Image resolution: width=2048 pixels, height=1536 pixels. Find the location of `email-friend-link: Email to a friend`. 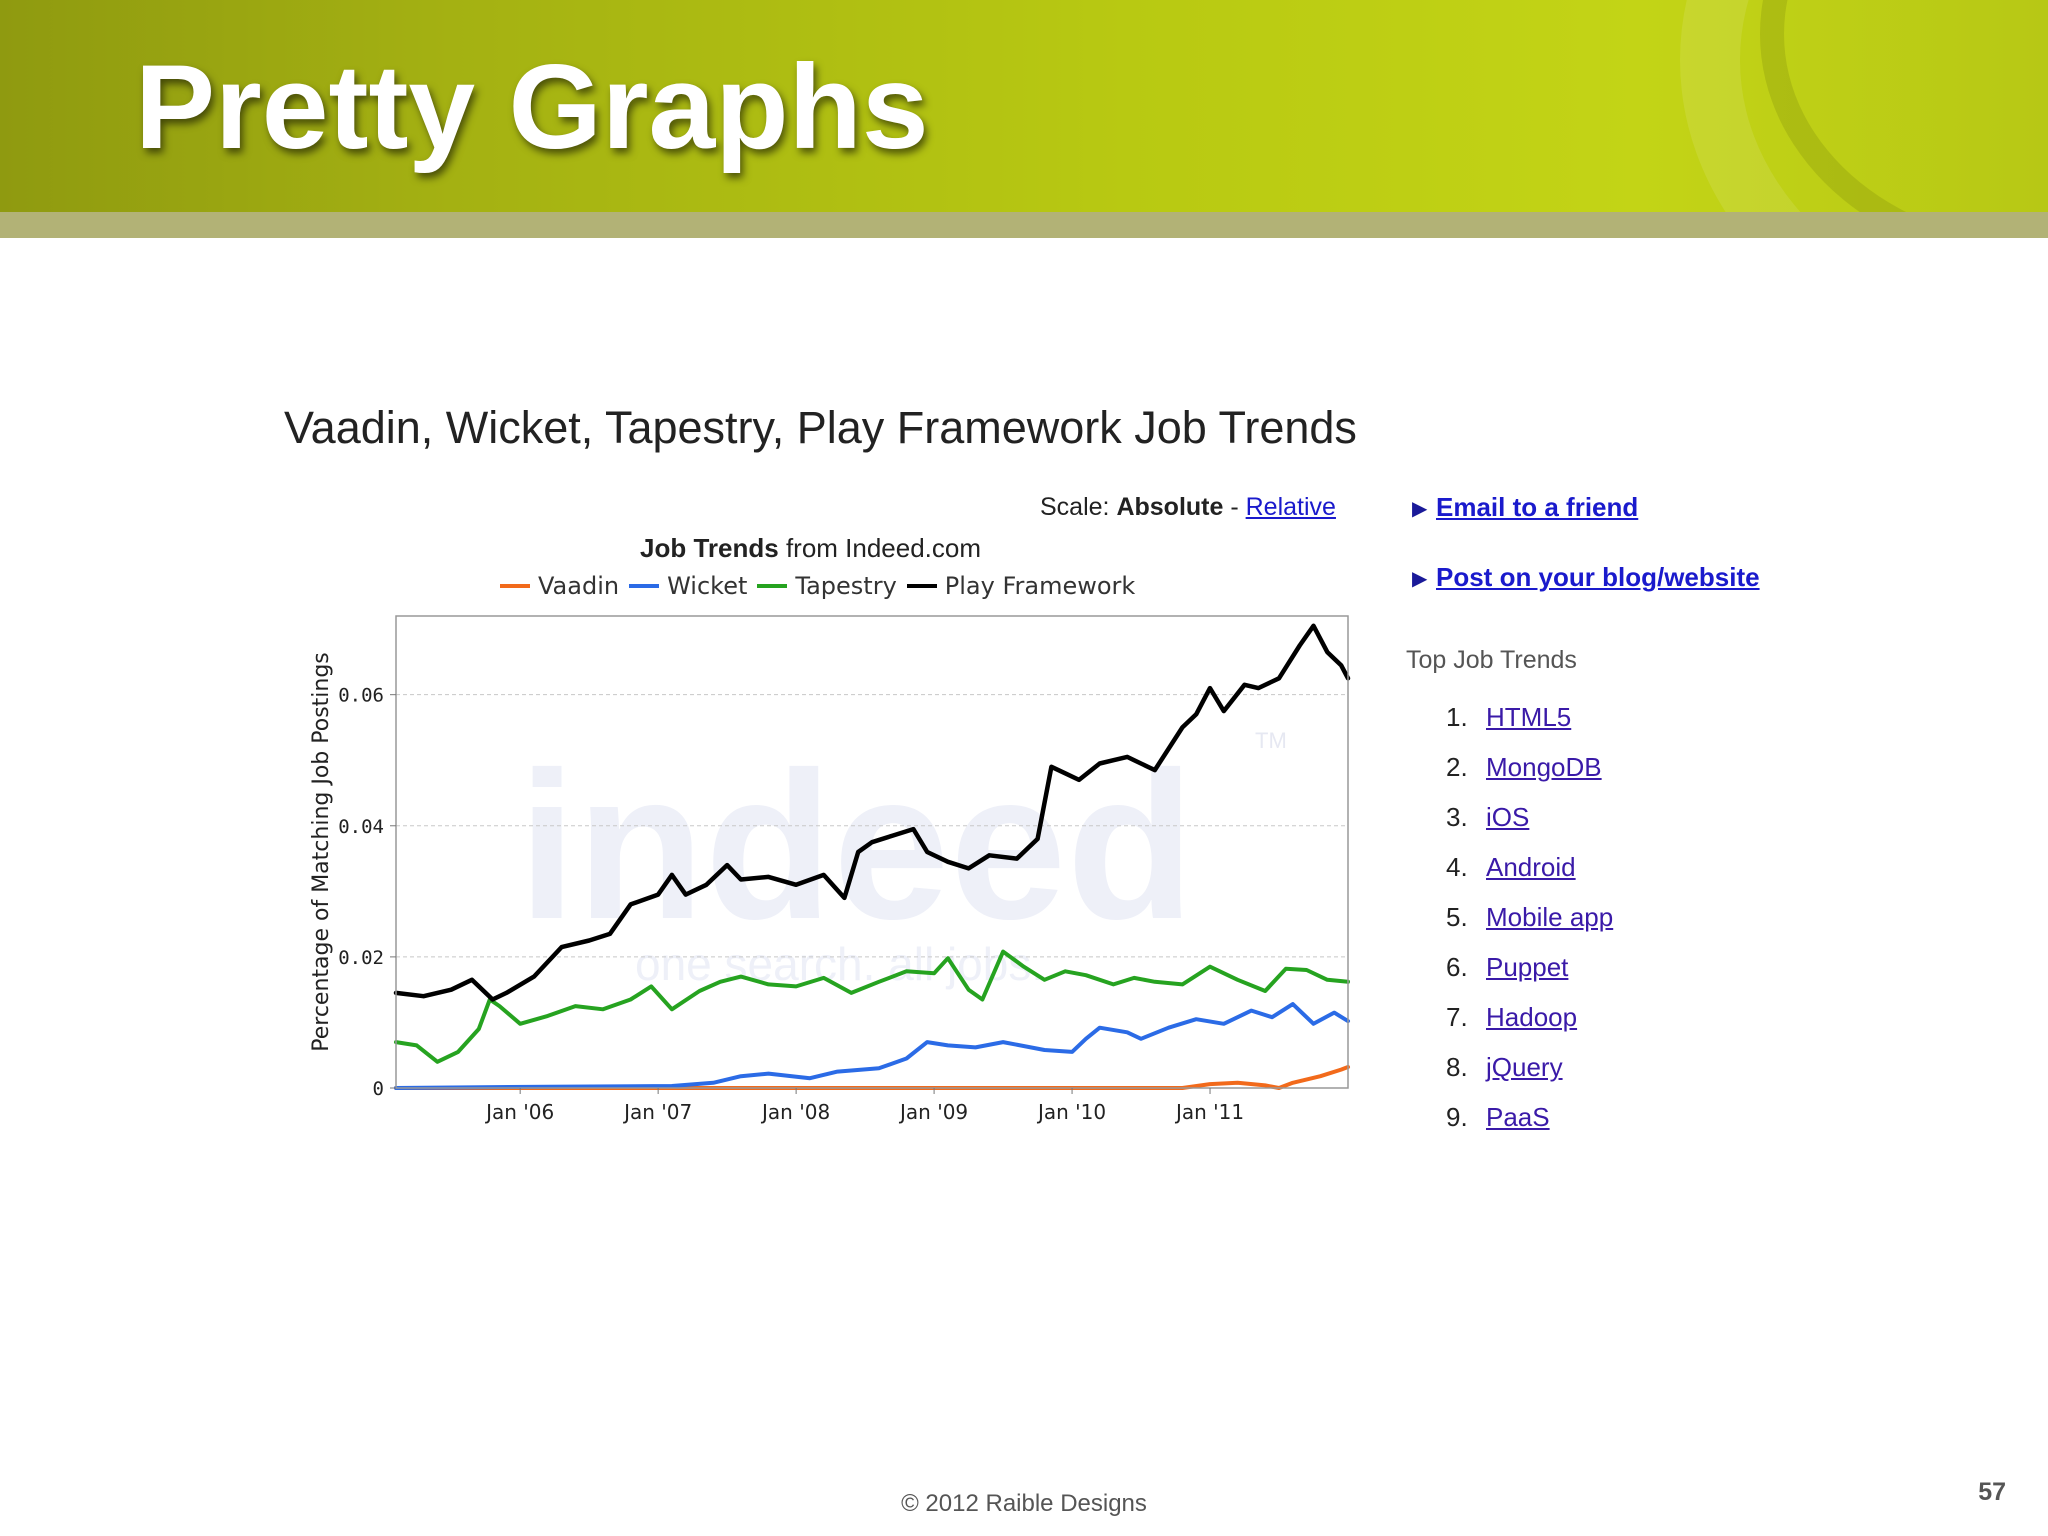

email-friend-link: Email to a friend is located at coordinates (1537, 507).